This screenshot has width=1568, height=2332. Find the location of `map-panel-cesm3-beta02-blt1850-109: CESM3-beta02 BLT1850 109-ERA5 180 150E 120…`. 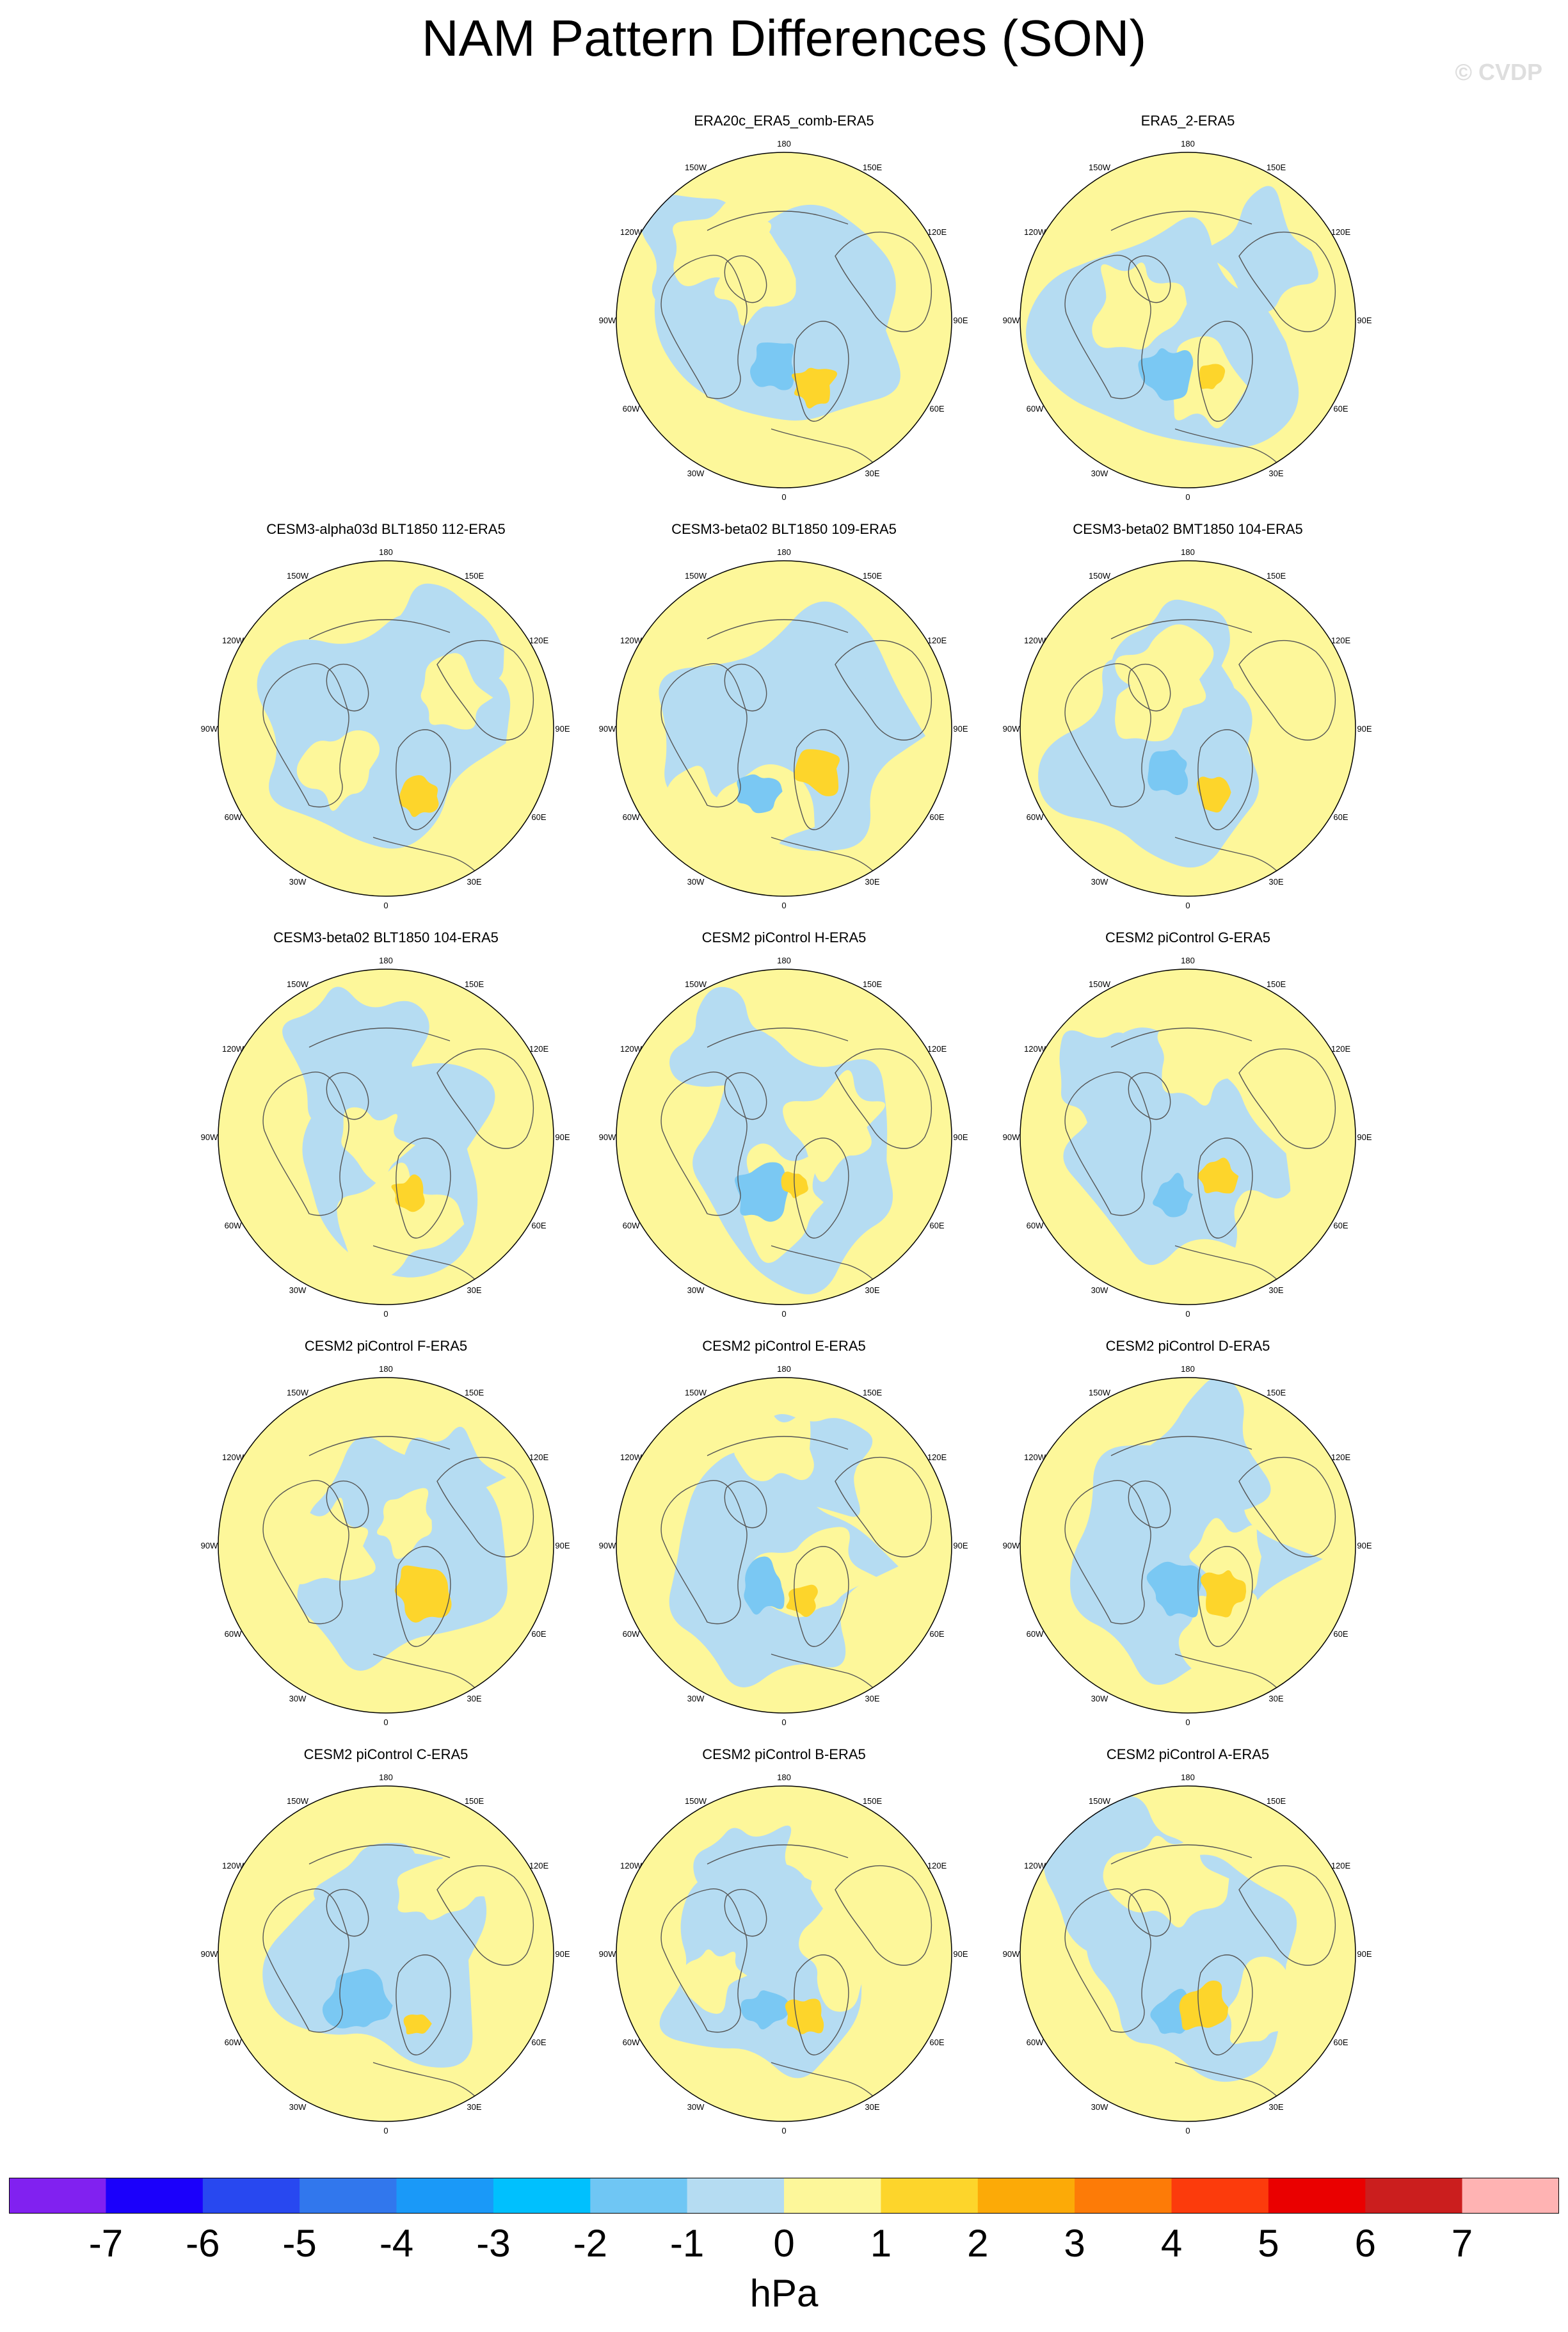

map-panel-cesm3-beta02-blt1850-109: CESM3-beta02 BLT1850 109-ERA5 180 150E 120… is located at coordinates (784, 738).